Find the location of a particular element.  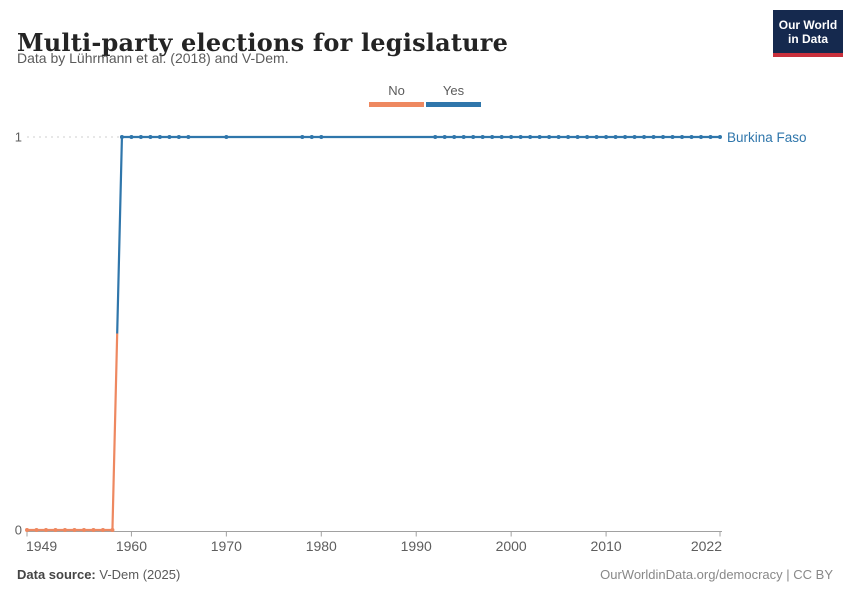

legend-item-yes: Yes is located at coordinates (453, 95).